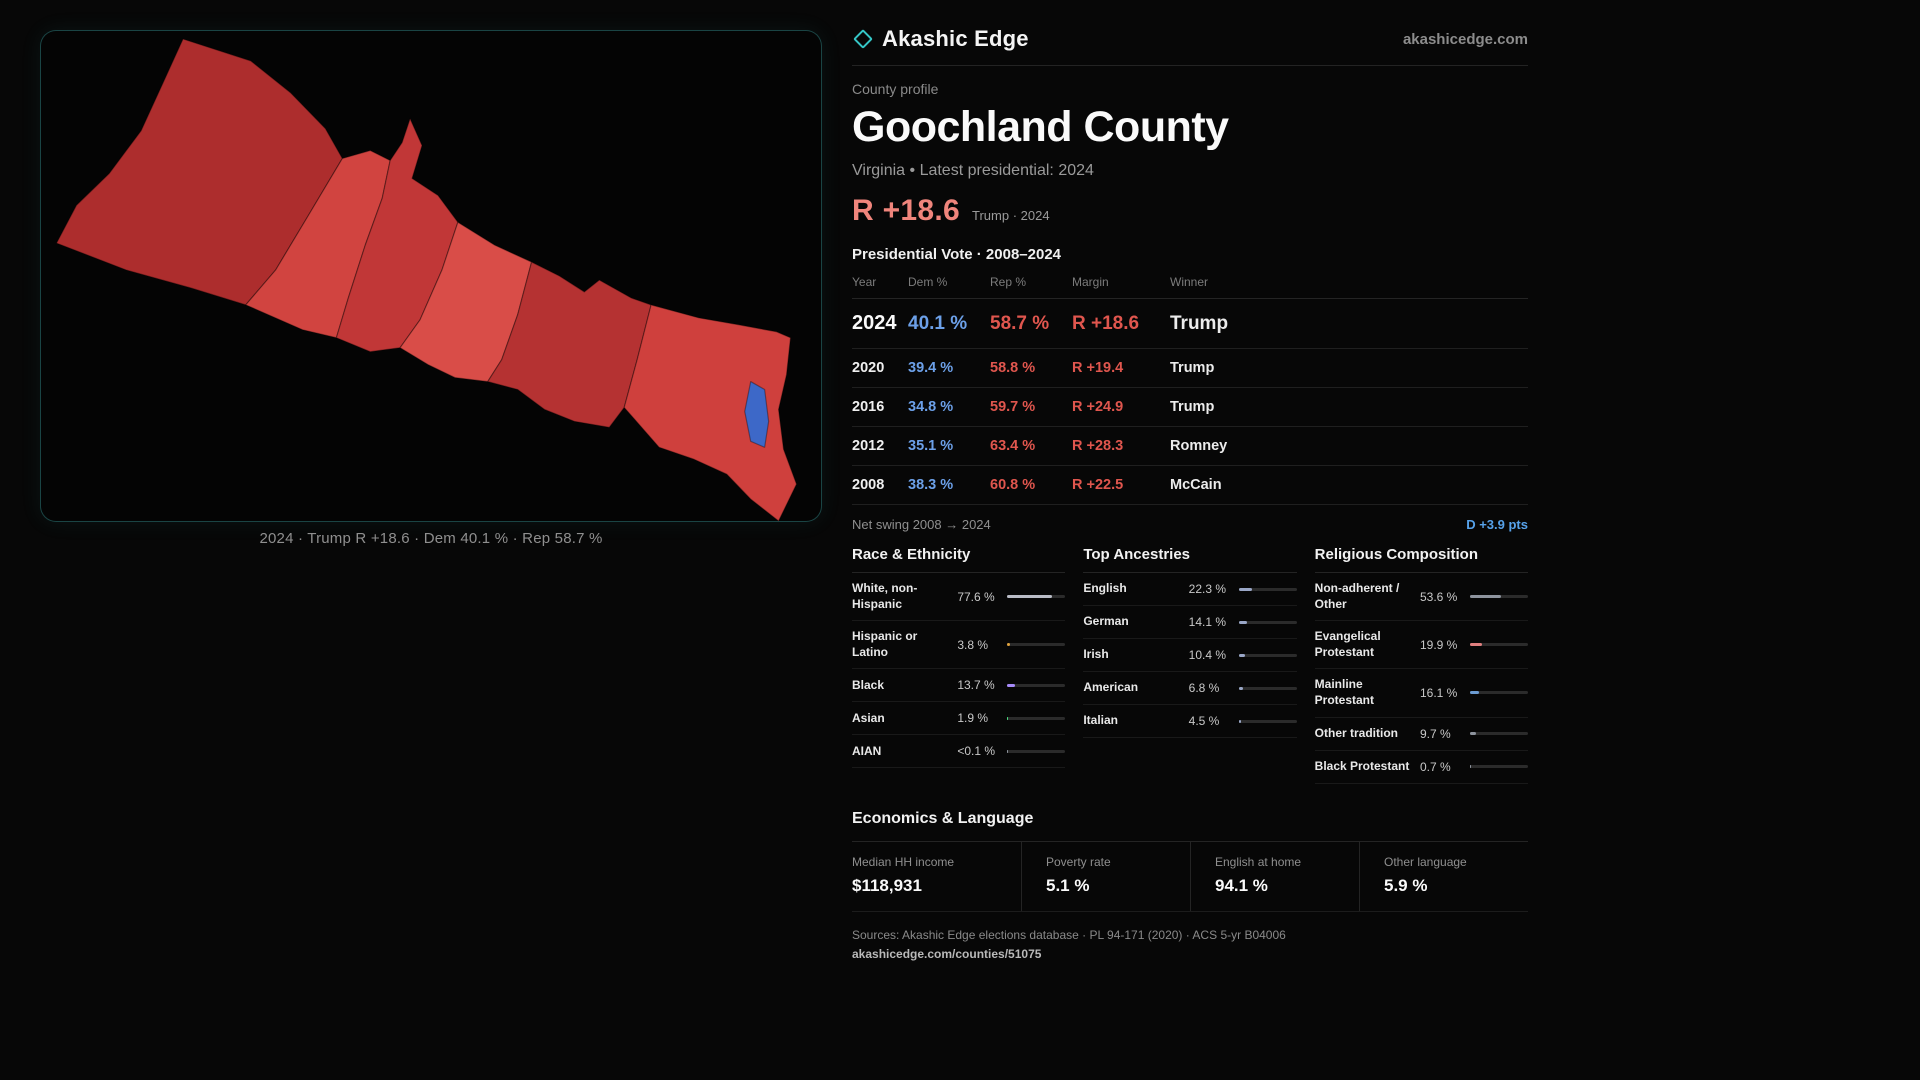 This screenshot has height=1080, width=1920. I want to click on stat-label: Irish, so click(1096, 654).